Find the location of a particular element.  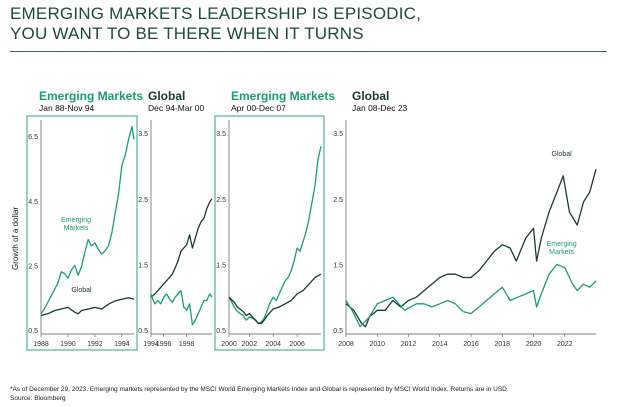

panel-1-highlight-box is located at coordinates (82, 233).